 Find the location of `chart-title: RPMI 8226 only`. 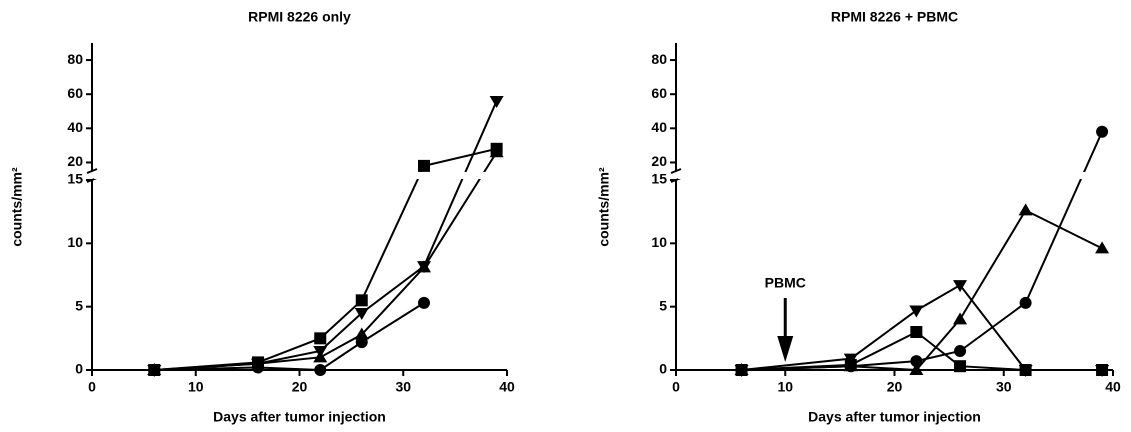

chart-title: RPMI 8226 only is located at coordinates (299, 17).